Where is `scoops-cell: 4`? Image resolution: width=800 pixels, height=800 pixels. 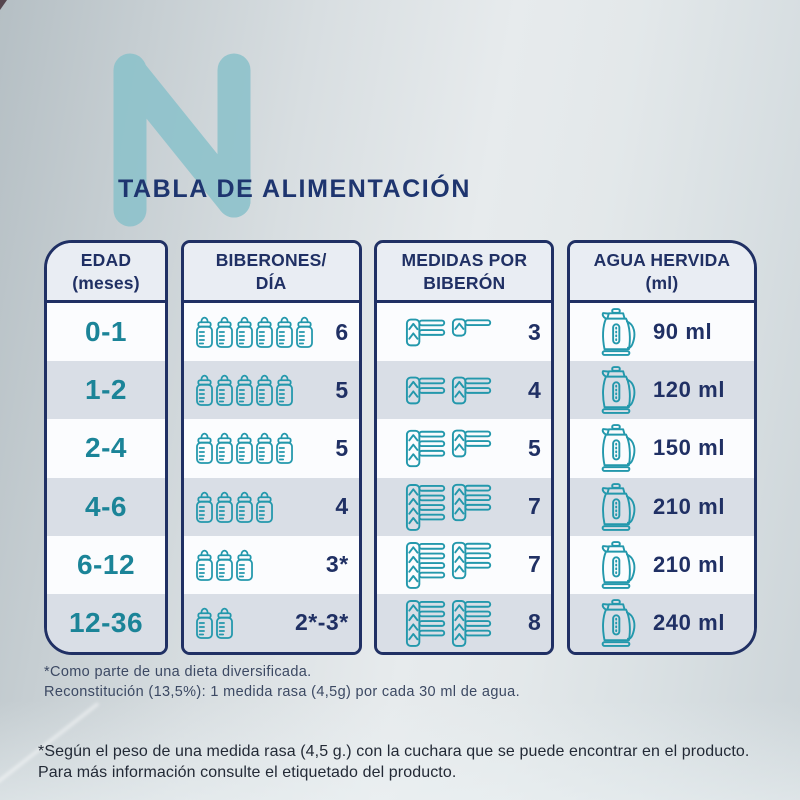
scoops-cell: 4 is located at coordinates (464, 390).